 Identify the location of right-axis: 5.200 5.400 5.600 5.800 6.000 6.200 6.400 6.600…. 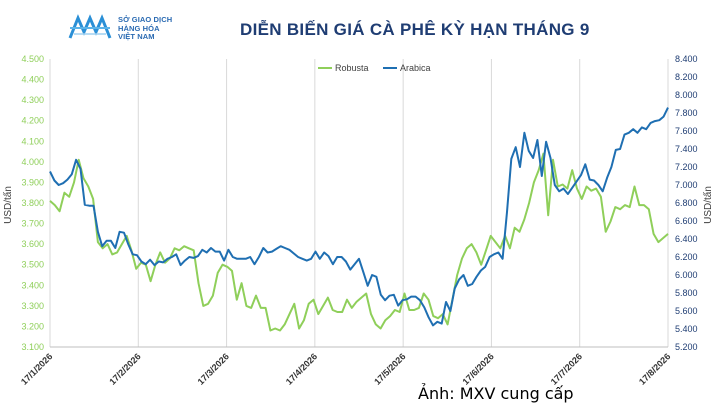
(686, 203).